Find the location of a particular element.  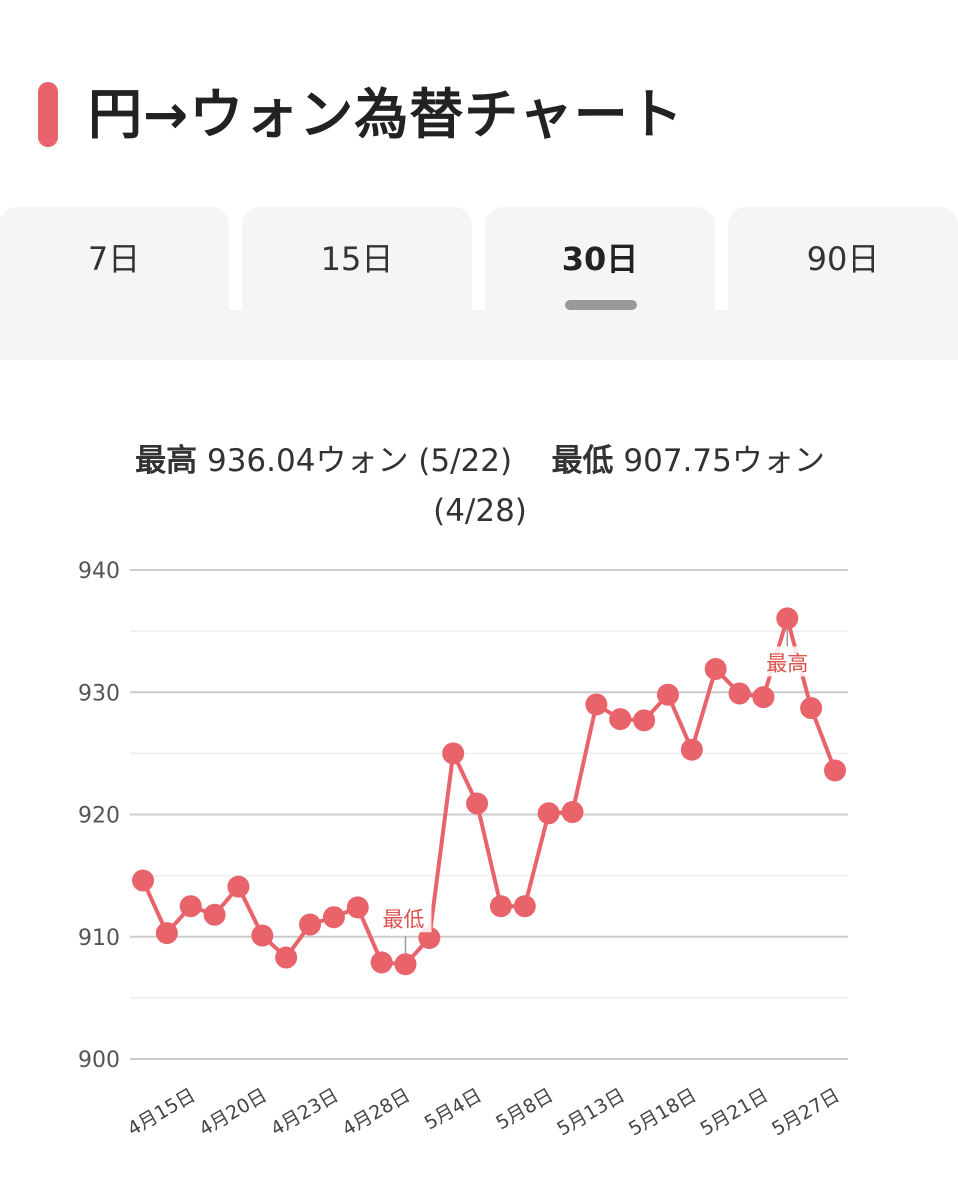

y-tick-label: 920 is located at coordinates (99, 816).